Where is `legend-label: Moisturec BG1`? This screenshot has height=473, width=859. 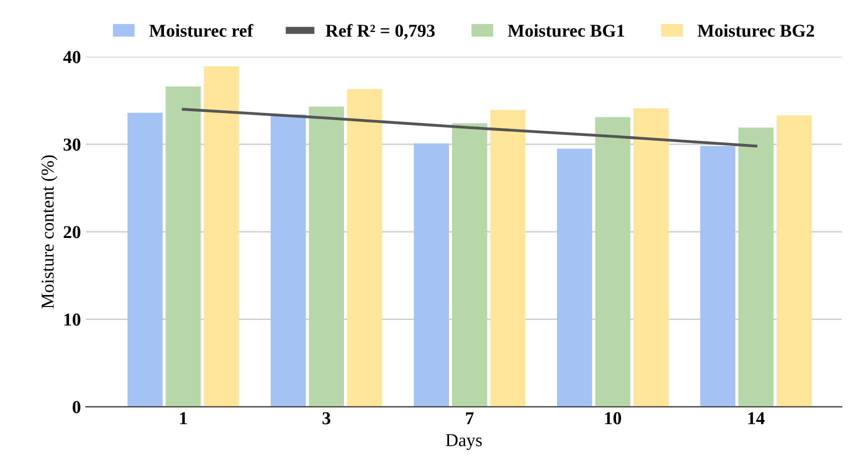 legend-label: Moisturec BG1 is located at coordinates (566, 30).